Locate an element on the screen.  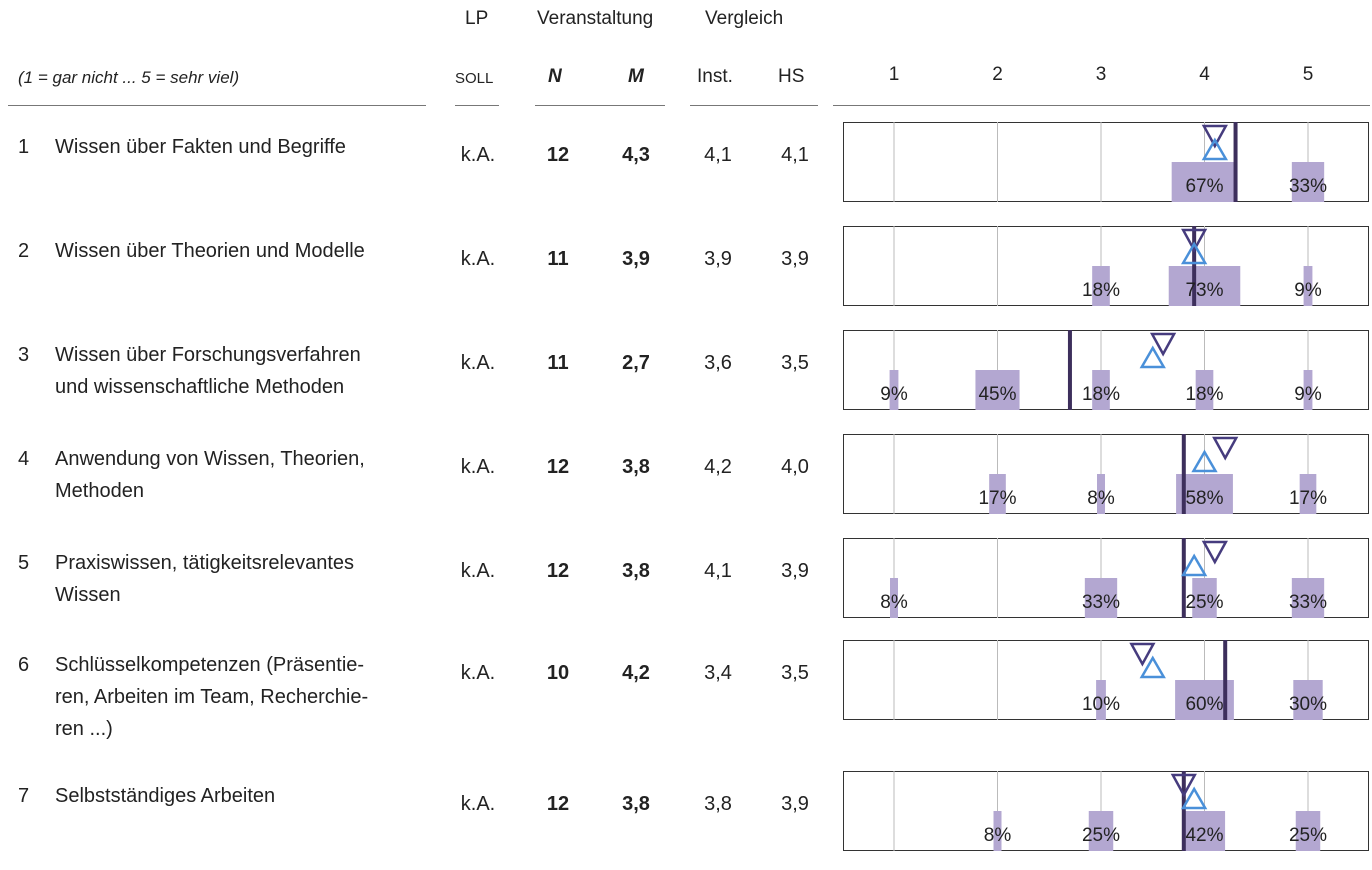
row-m-value: 4,2 is located at coordinates (636, 673).